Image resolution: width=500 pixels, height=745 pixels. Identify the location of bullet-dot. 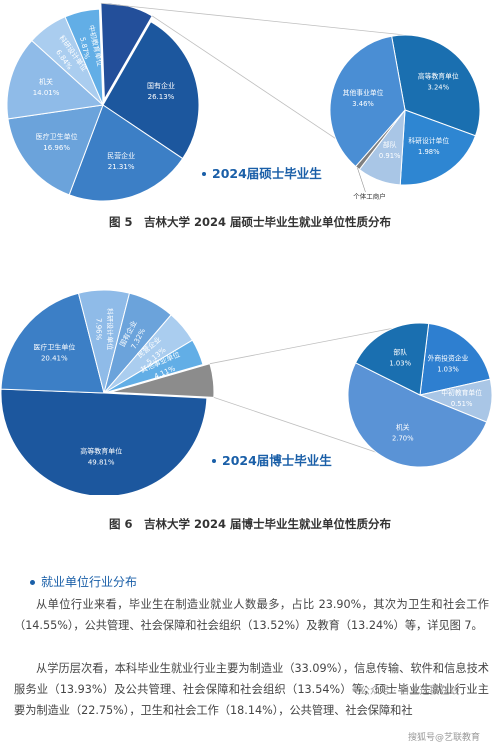
(32, 582).